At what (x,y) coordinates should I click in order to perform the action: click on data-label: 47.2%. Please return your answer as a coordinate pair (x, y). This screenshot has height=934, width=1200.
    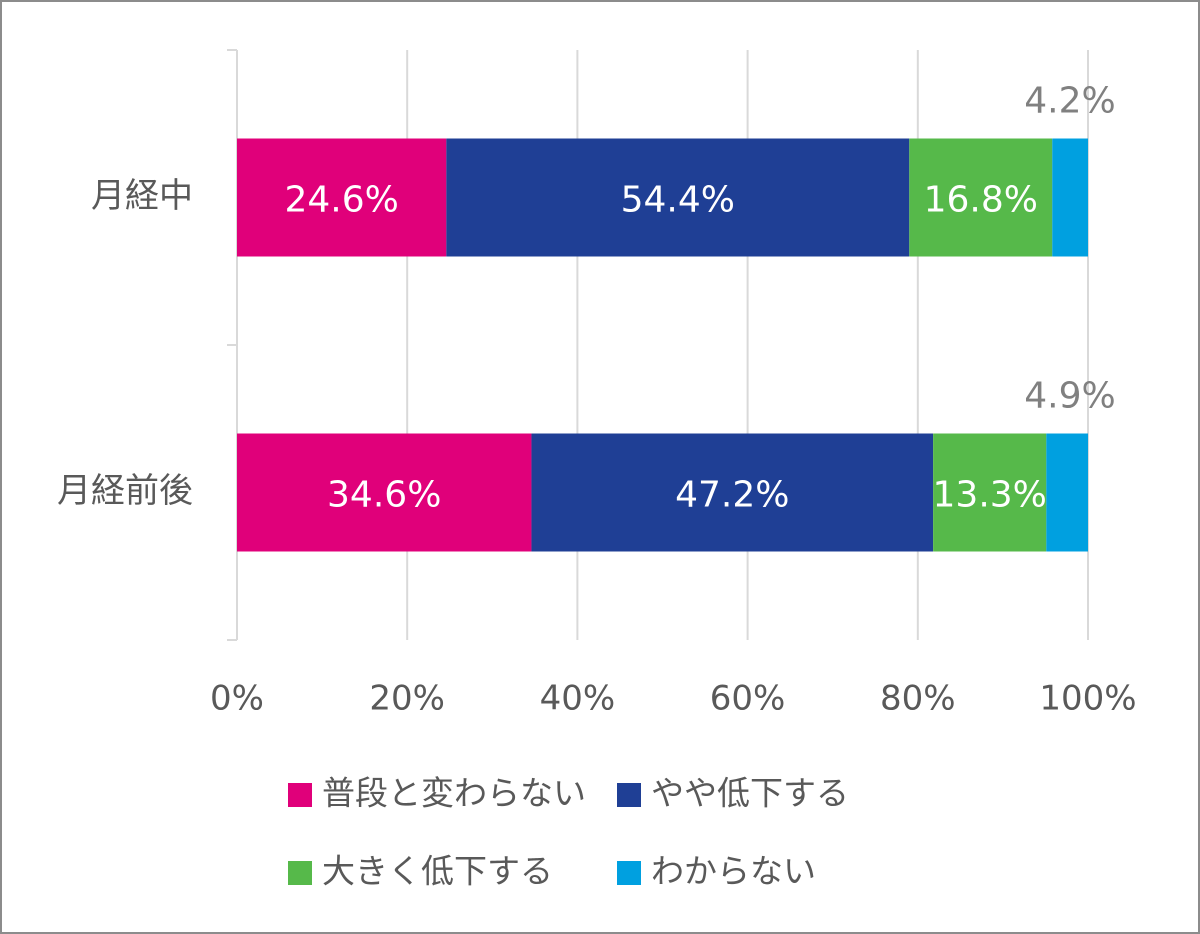
    Looking at the image, I should click on (732, 495).